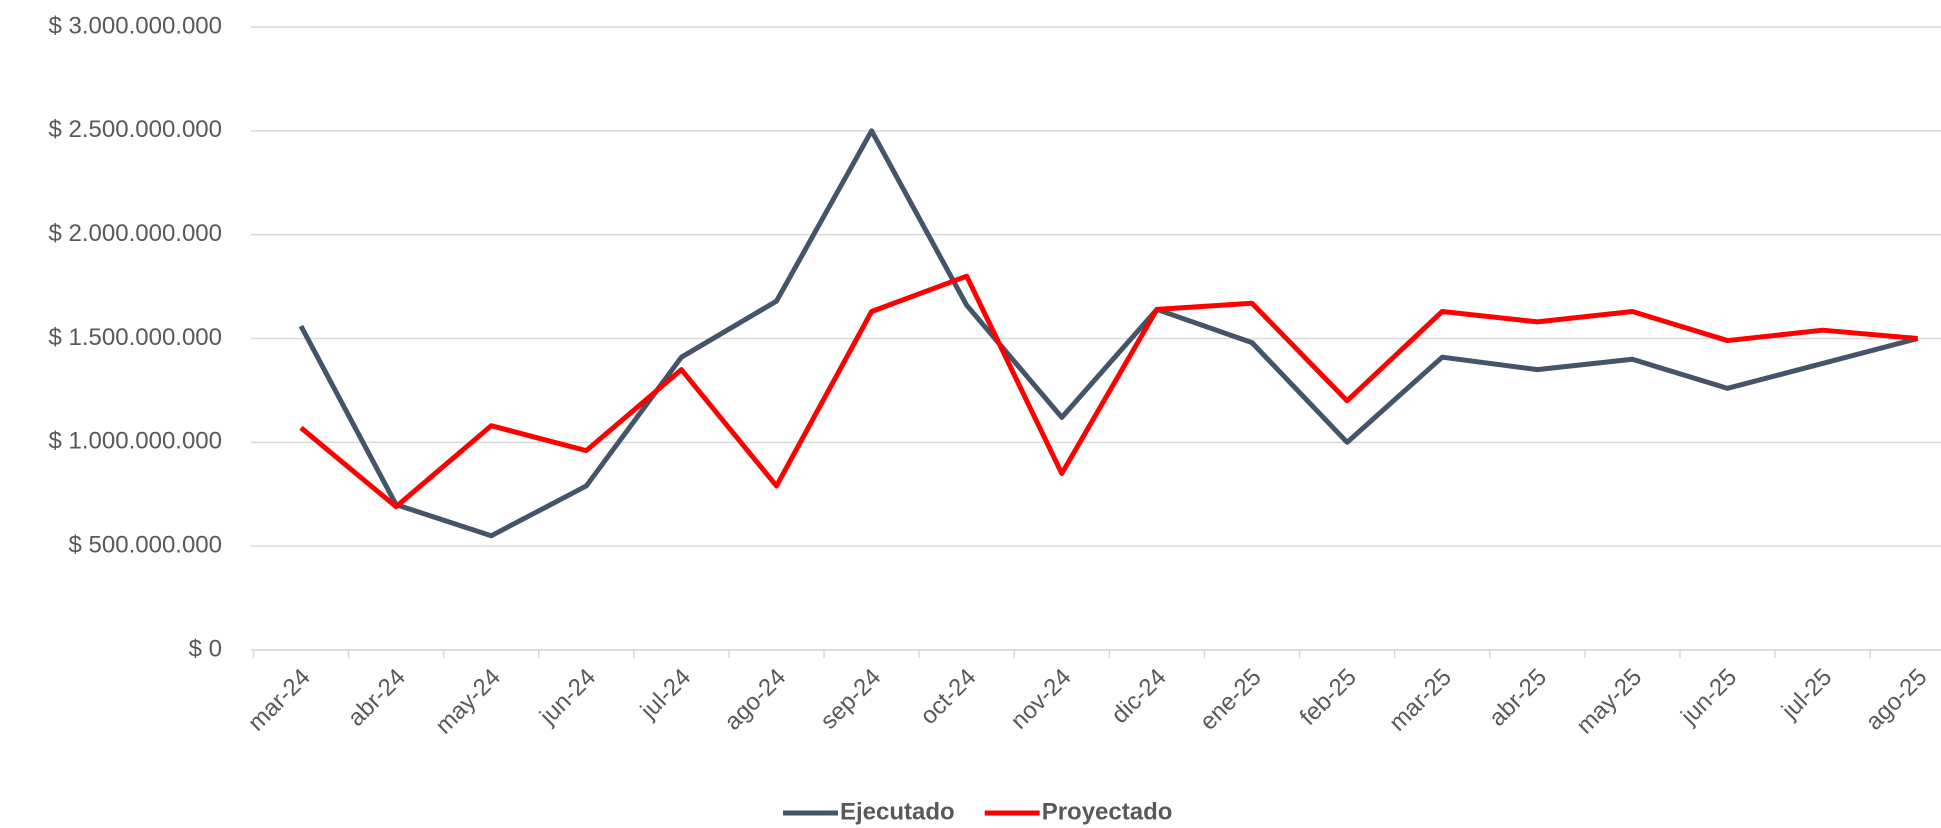 This screenshot has width=1941, height=828. I want to click on y-tick-label: $ 2.500.000.000, so click(136, 129).